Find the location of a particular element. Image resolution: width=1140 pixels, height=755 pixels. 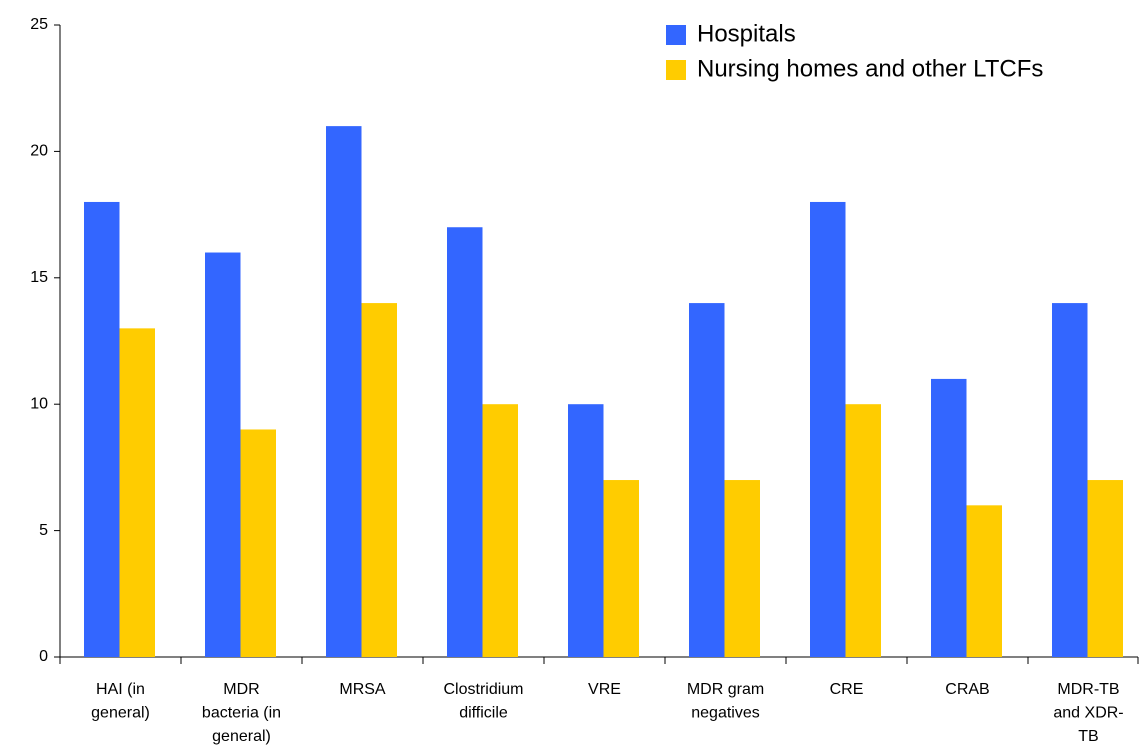

x-tick-label: CRE is located at coordinates (847, 689).